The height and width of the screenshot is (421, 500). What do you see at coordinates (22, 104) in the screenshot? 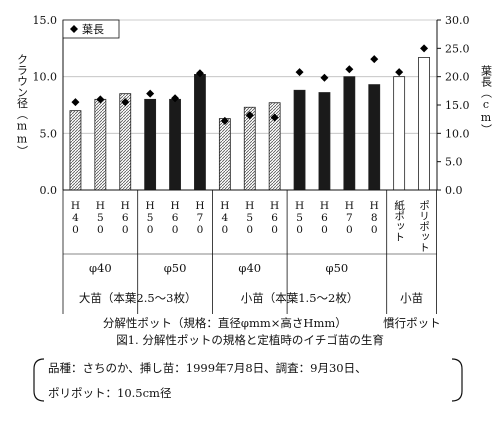
I see `y-left-axis-title: クラウン径（mm）` at bounding box center [22, 104].